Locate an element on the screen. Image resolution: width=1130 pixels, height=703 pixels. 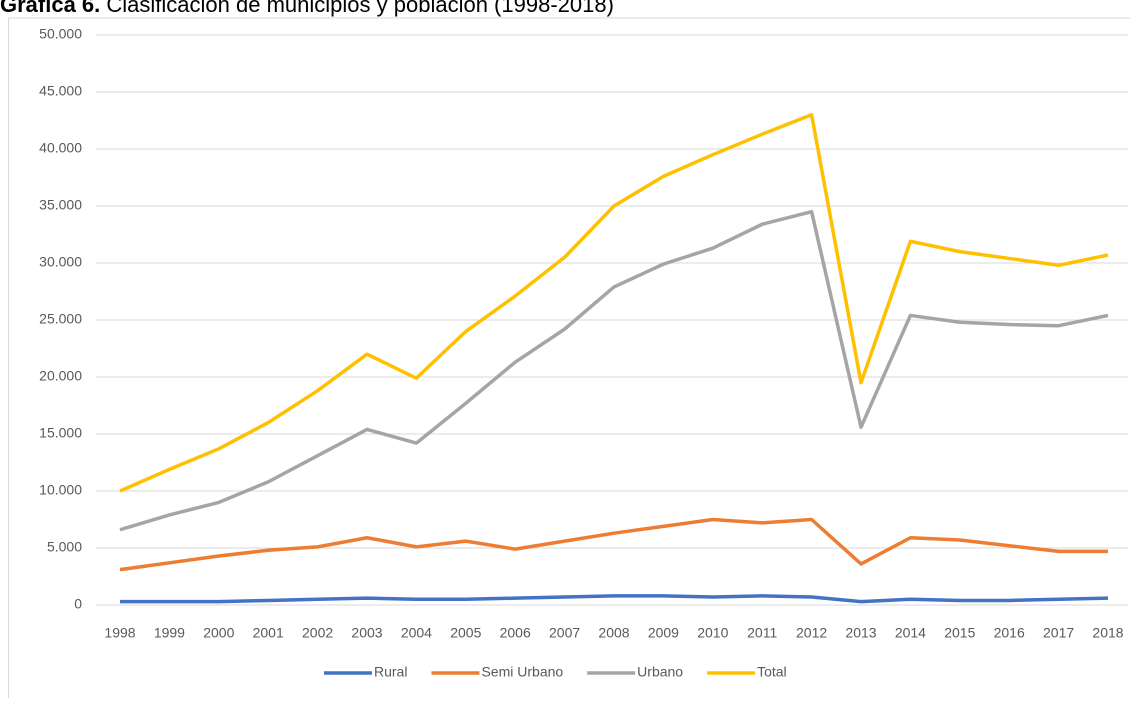
x-tick-label: 2014 is located at coordinates (910, 633).